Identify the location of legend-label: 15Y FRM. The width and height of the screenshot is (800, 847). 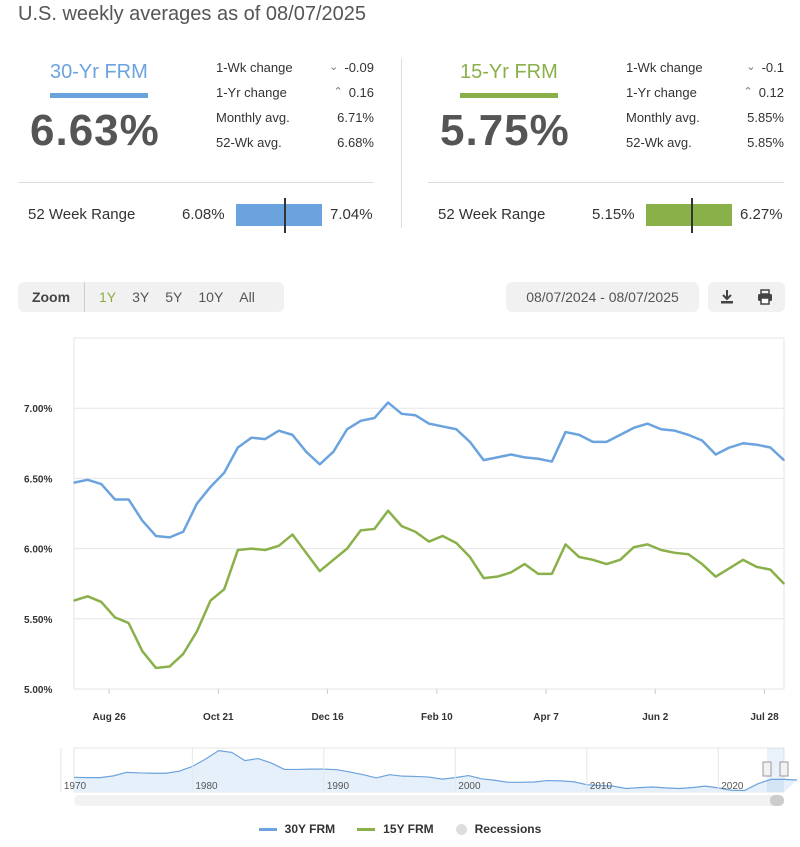
(408, 829).